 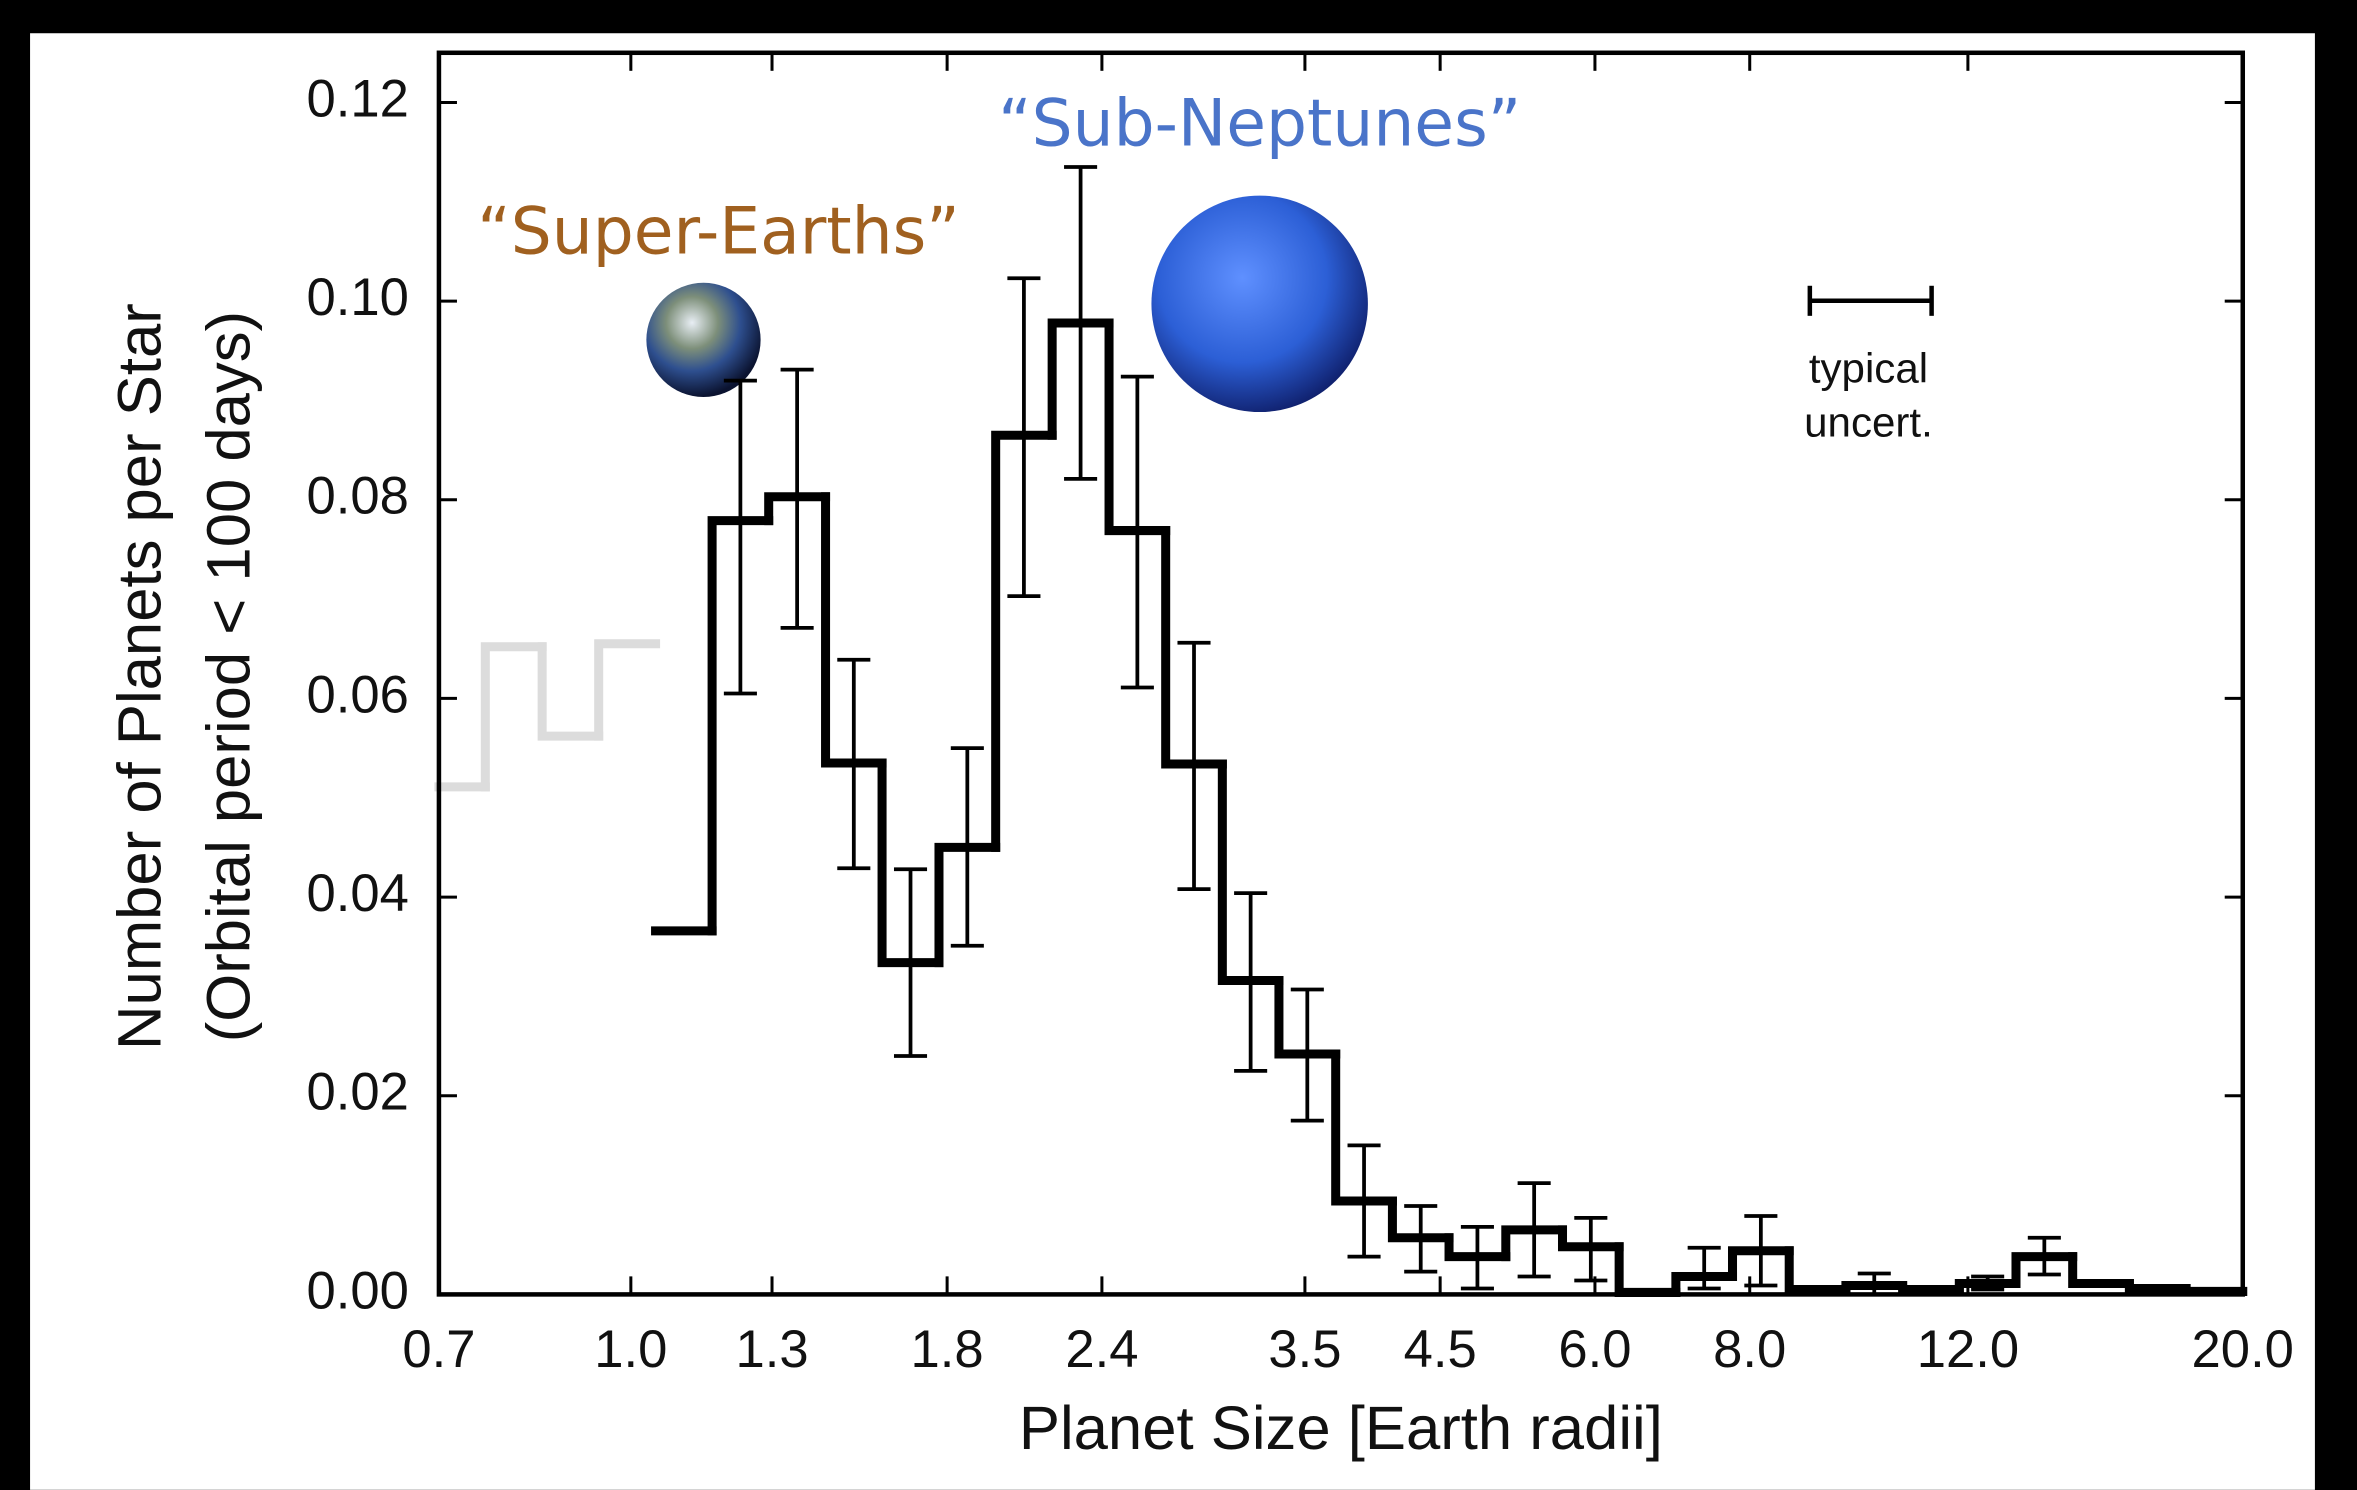 What do you see at coordinates (228, 676) in the screenshot?
I see `y-axis-label: (Orbital period < 100 days)` at bounding box center [228, 676].